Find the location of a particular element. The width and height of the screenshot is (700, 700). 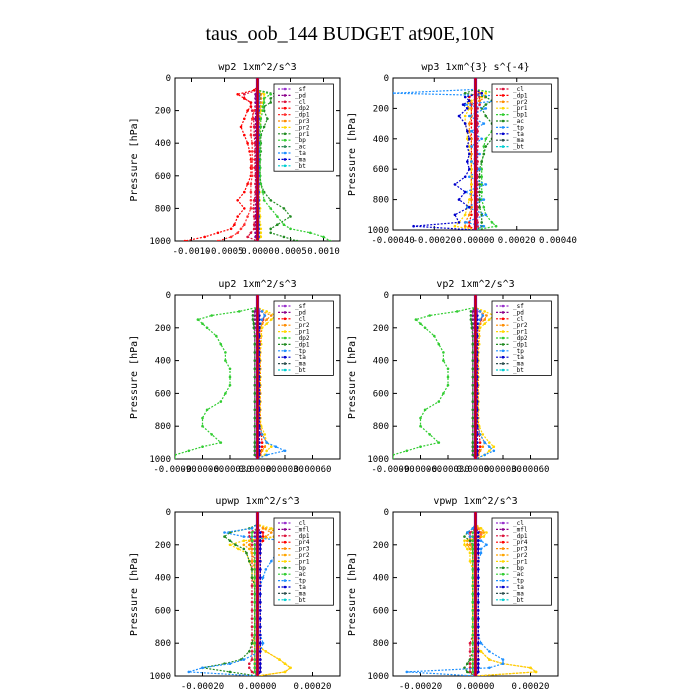

y-tick-label: 800 is located at coordinates (163, 427).